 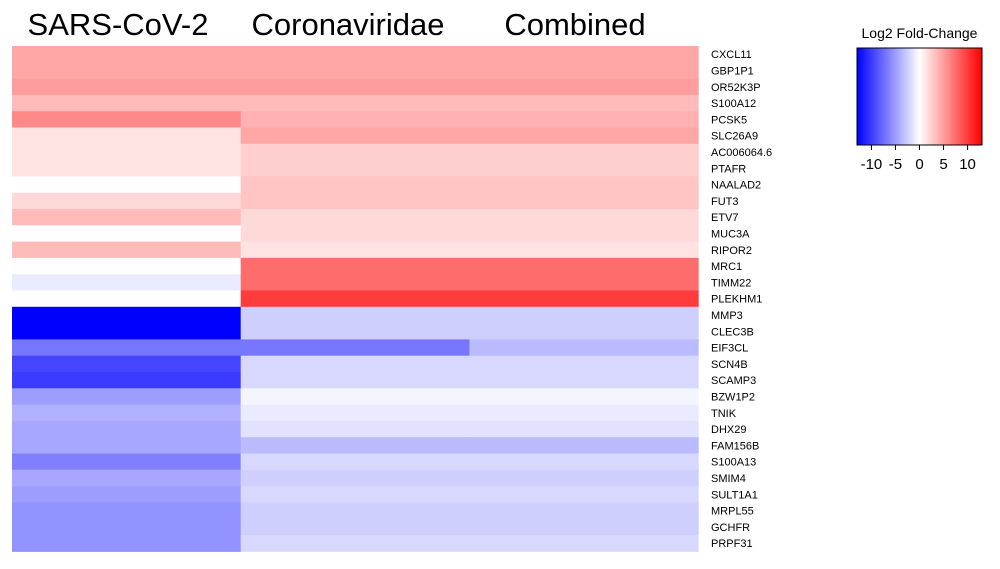 I want to click on row-label-PRPF31: PRPF31, so click(x=732, y=544).